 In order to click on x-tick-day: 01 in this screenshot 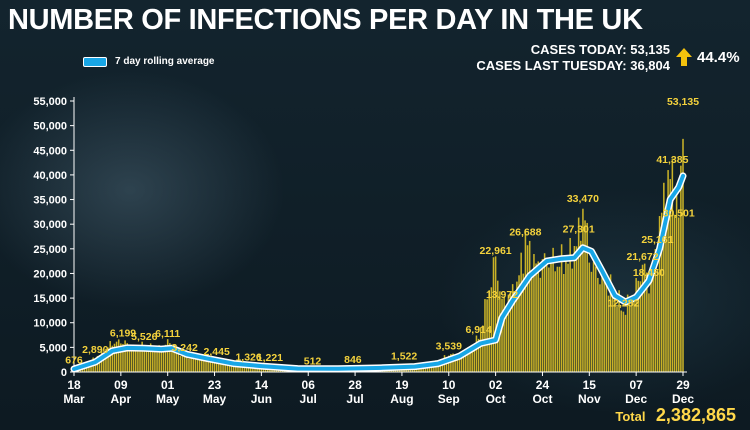, I will do `click(168, 385)`.